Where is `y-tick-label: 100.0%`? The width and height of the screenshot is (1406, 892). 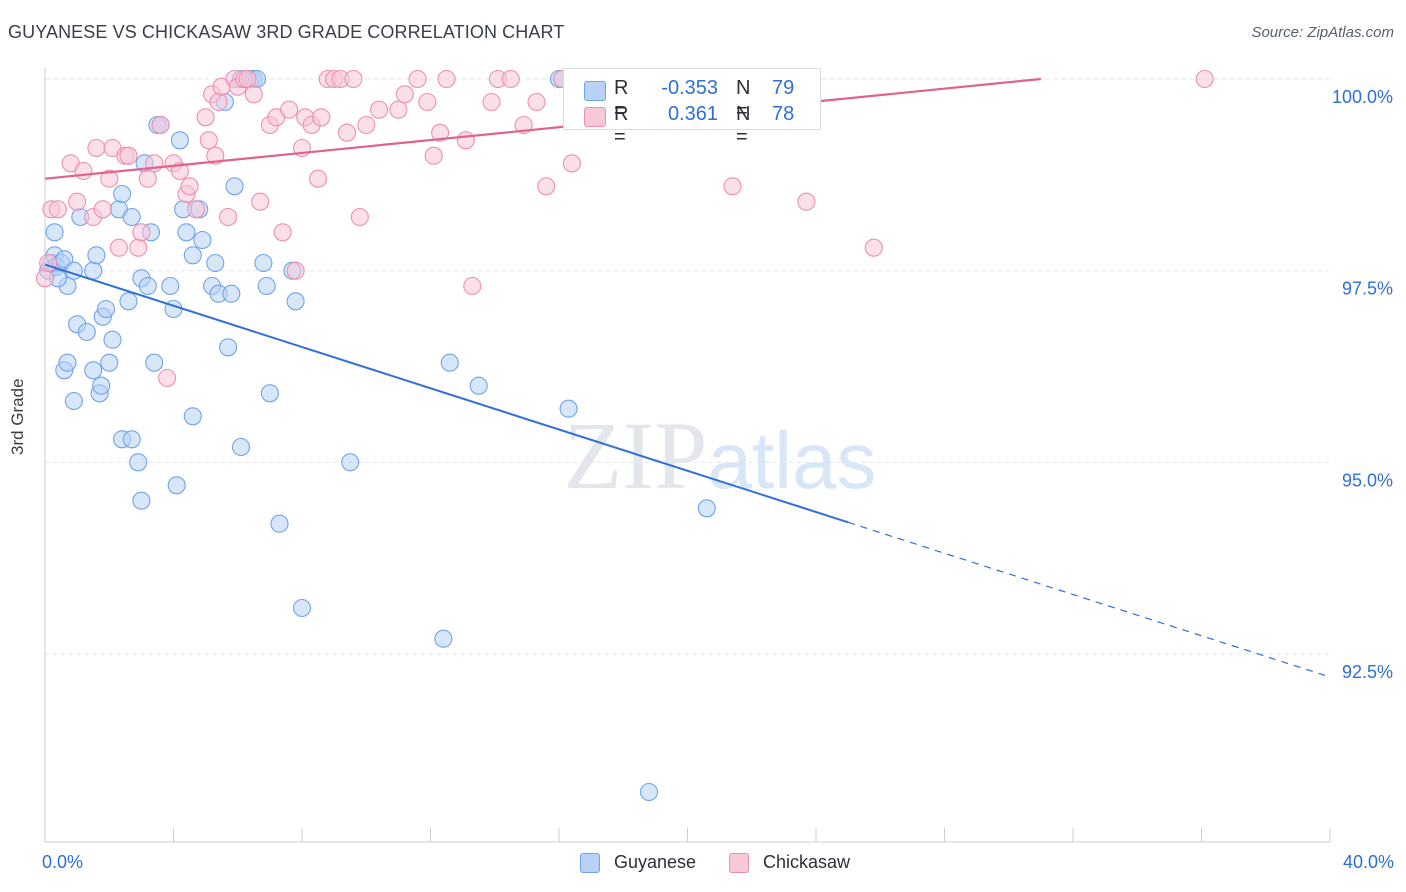 y-tick-label: 100.0% is located at coordinates (1362, 97).